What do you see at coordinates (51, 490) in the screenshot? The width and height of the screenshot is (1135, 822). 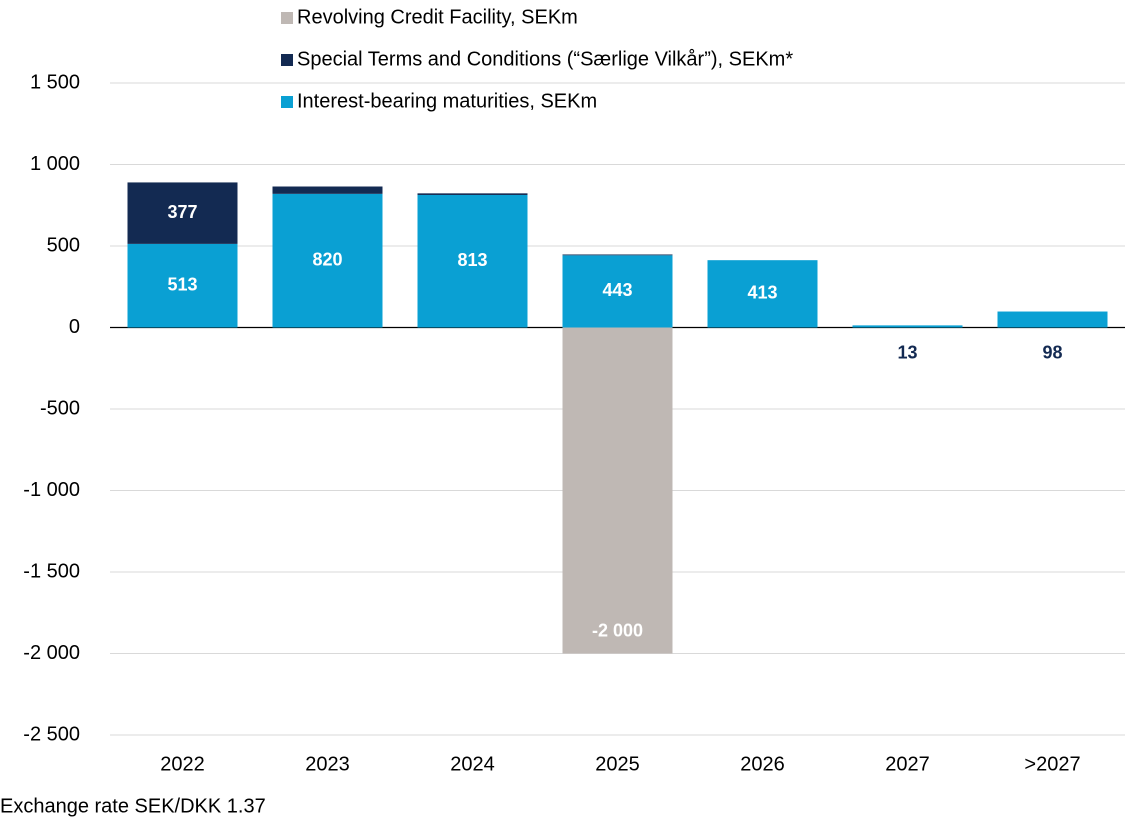 I see `y-tick-label: -1 000` at bounding box center [51, 490].